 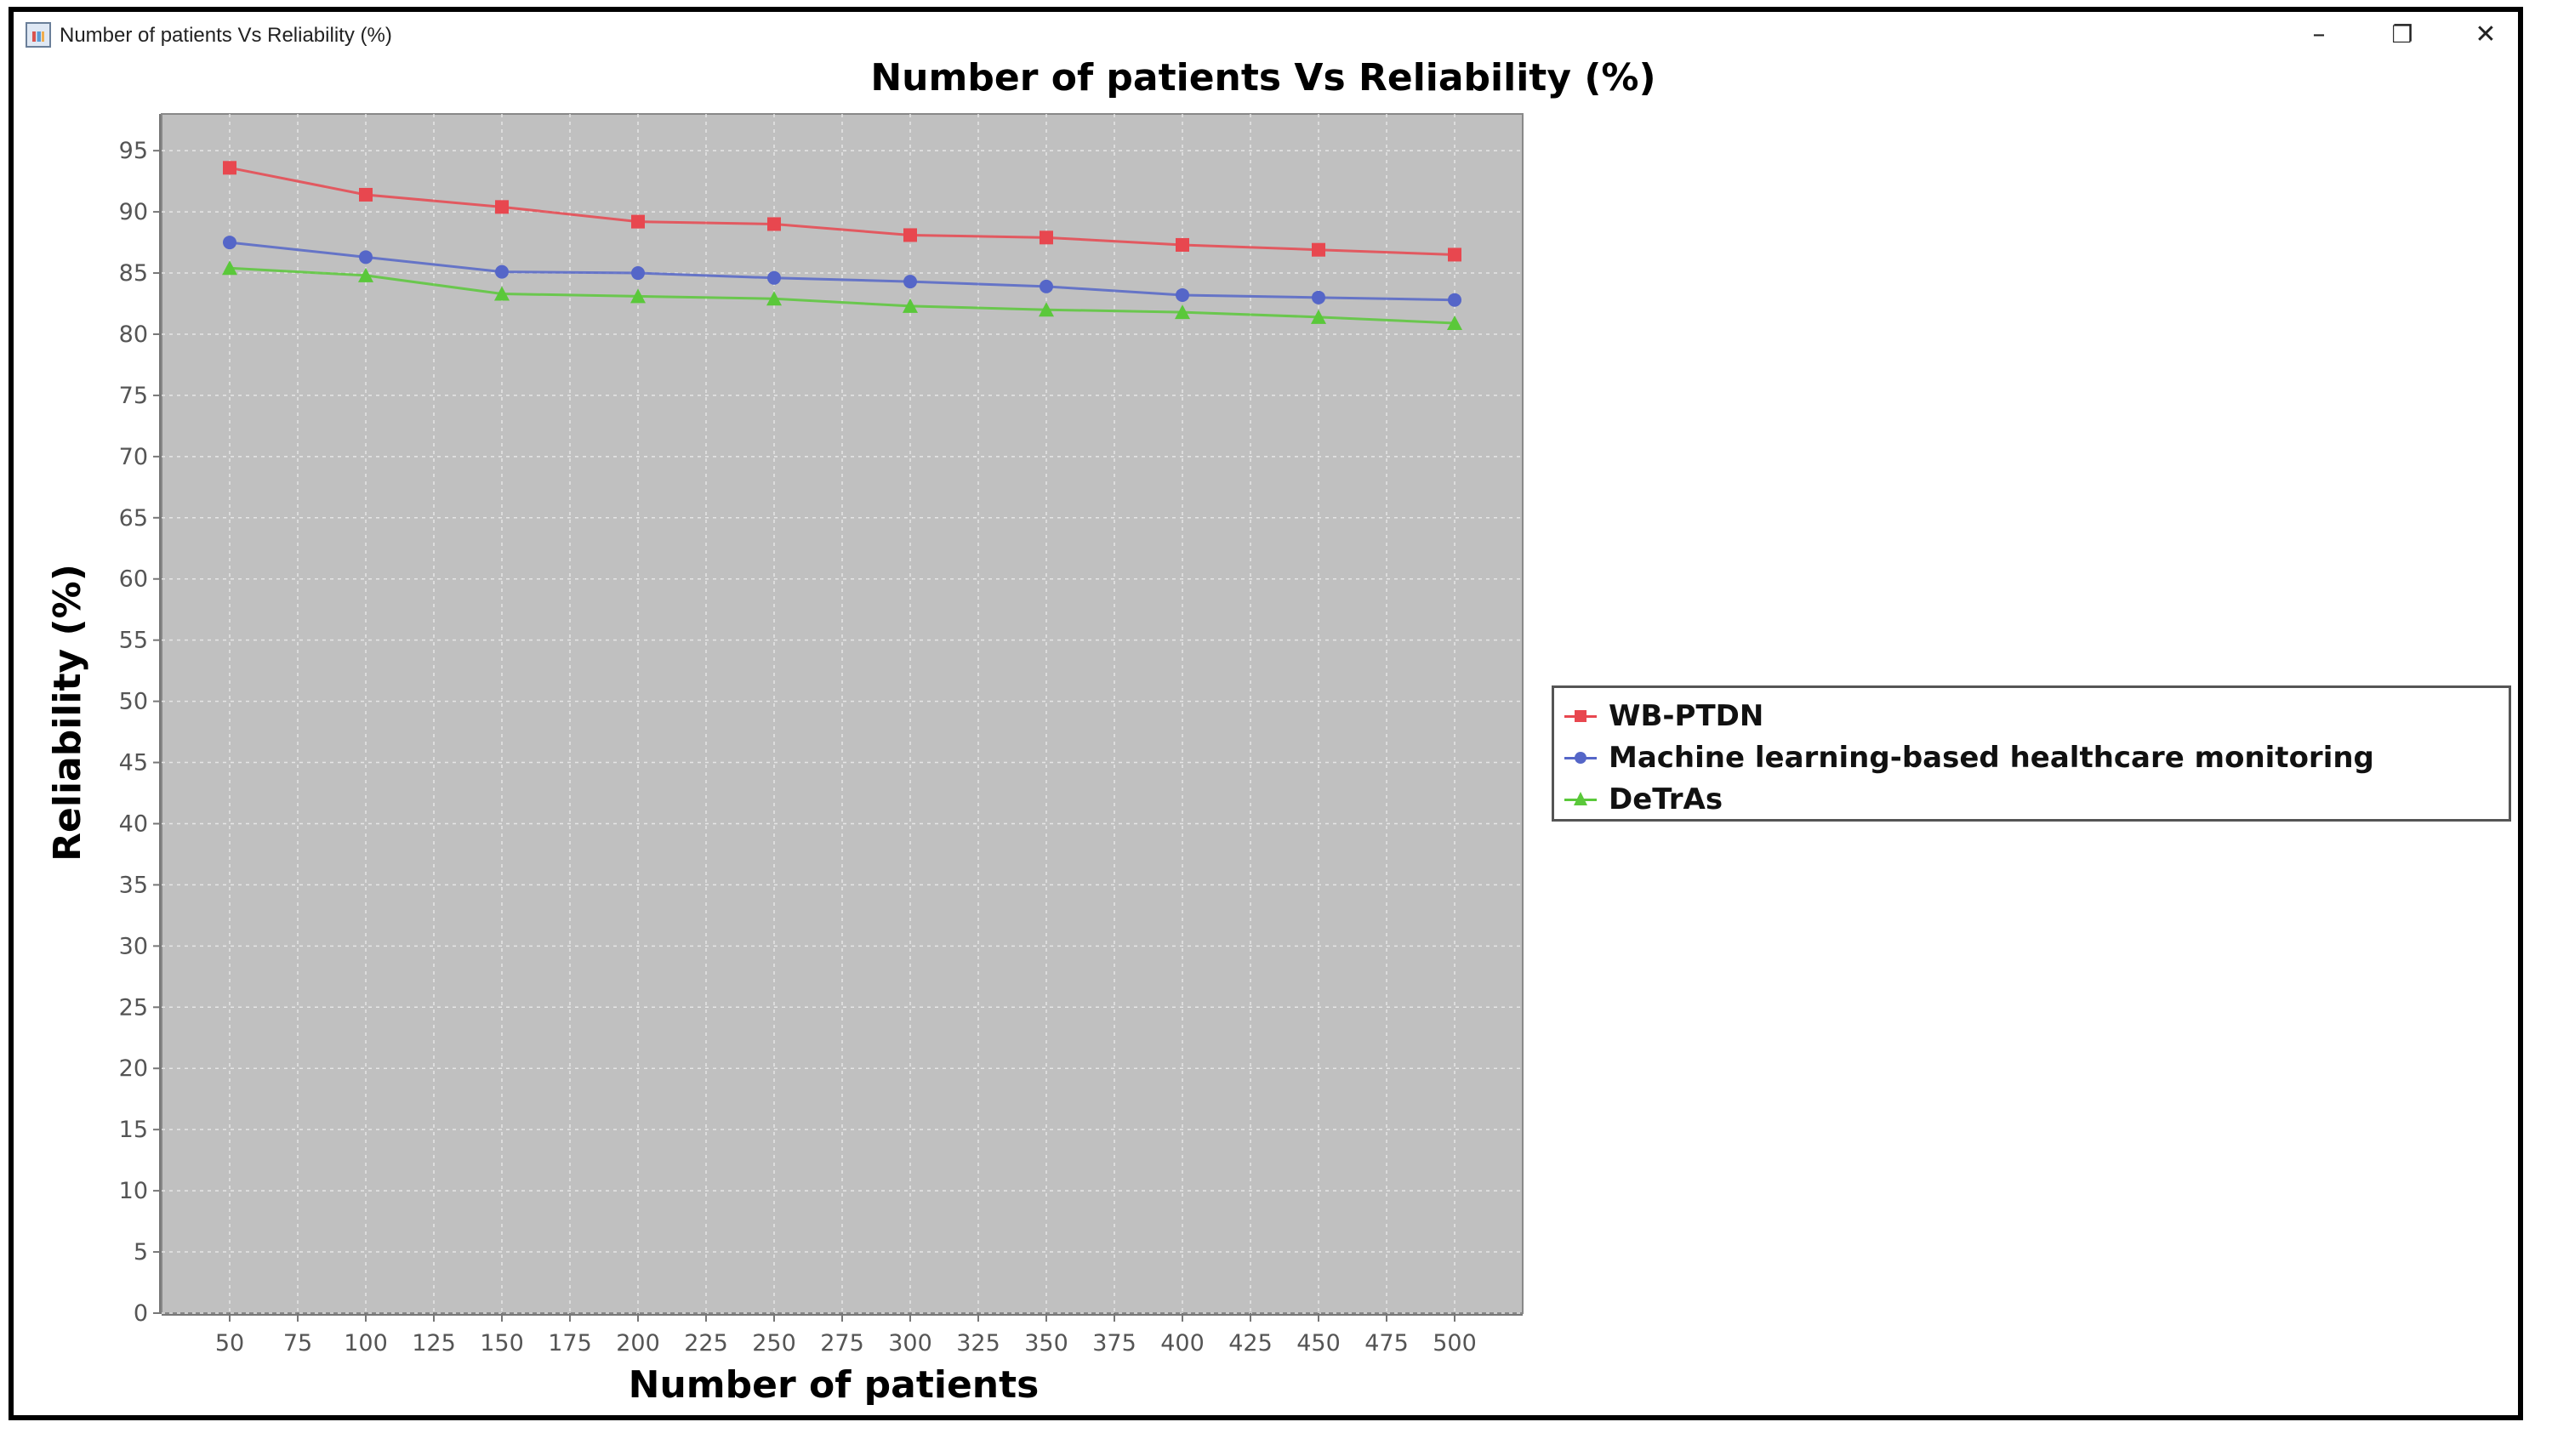 What do you see at coordinates (133, 641) in the screenshot?
I see `y-tick-label: 55` at bounding box center [133, 641].